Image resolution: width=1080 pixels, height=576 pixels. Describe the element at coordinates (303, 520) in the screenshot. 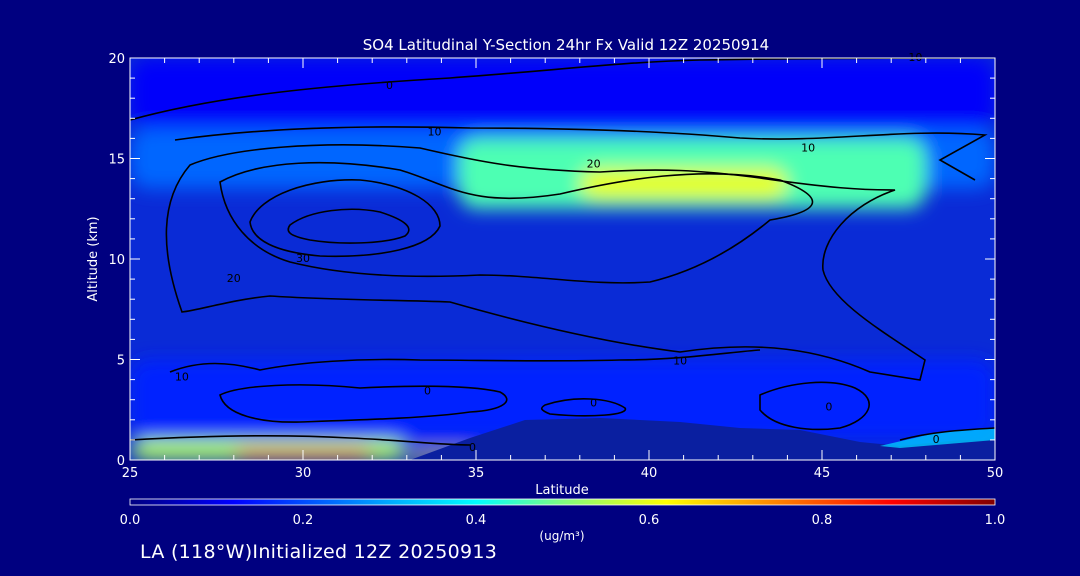

I see `colorbar-tick-label: 0.2` at that location.